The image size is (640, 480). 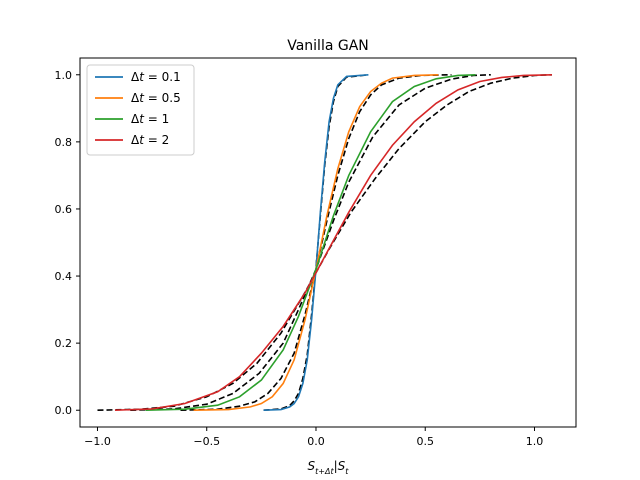 I want to click on x-tick-label: −1.0, so click(x=97, y=441).